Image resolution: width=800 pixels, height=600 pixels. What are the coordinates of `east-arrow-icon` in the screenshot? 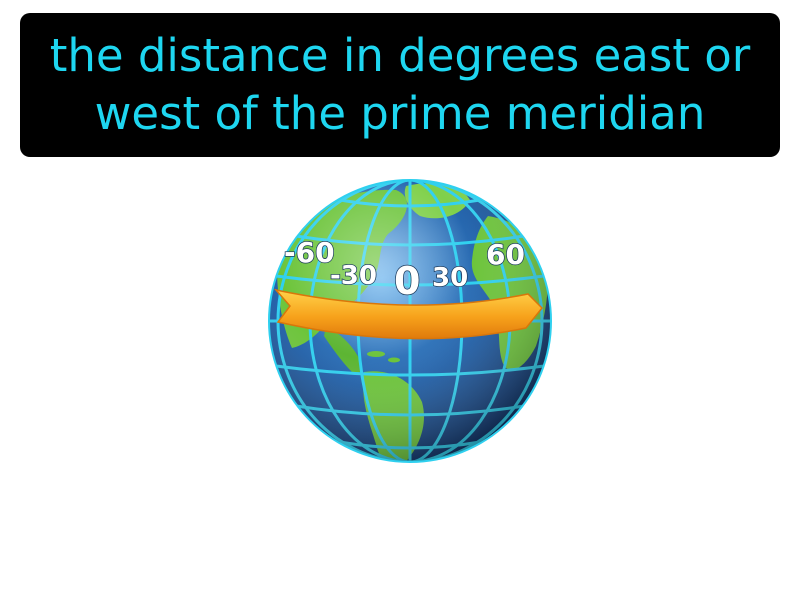 It's located at (408, 314).